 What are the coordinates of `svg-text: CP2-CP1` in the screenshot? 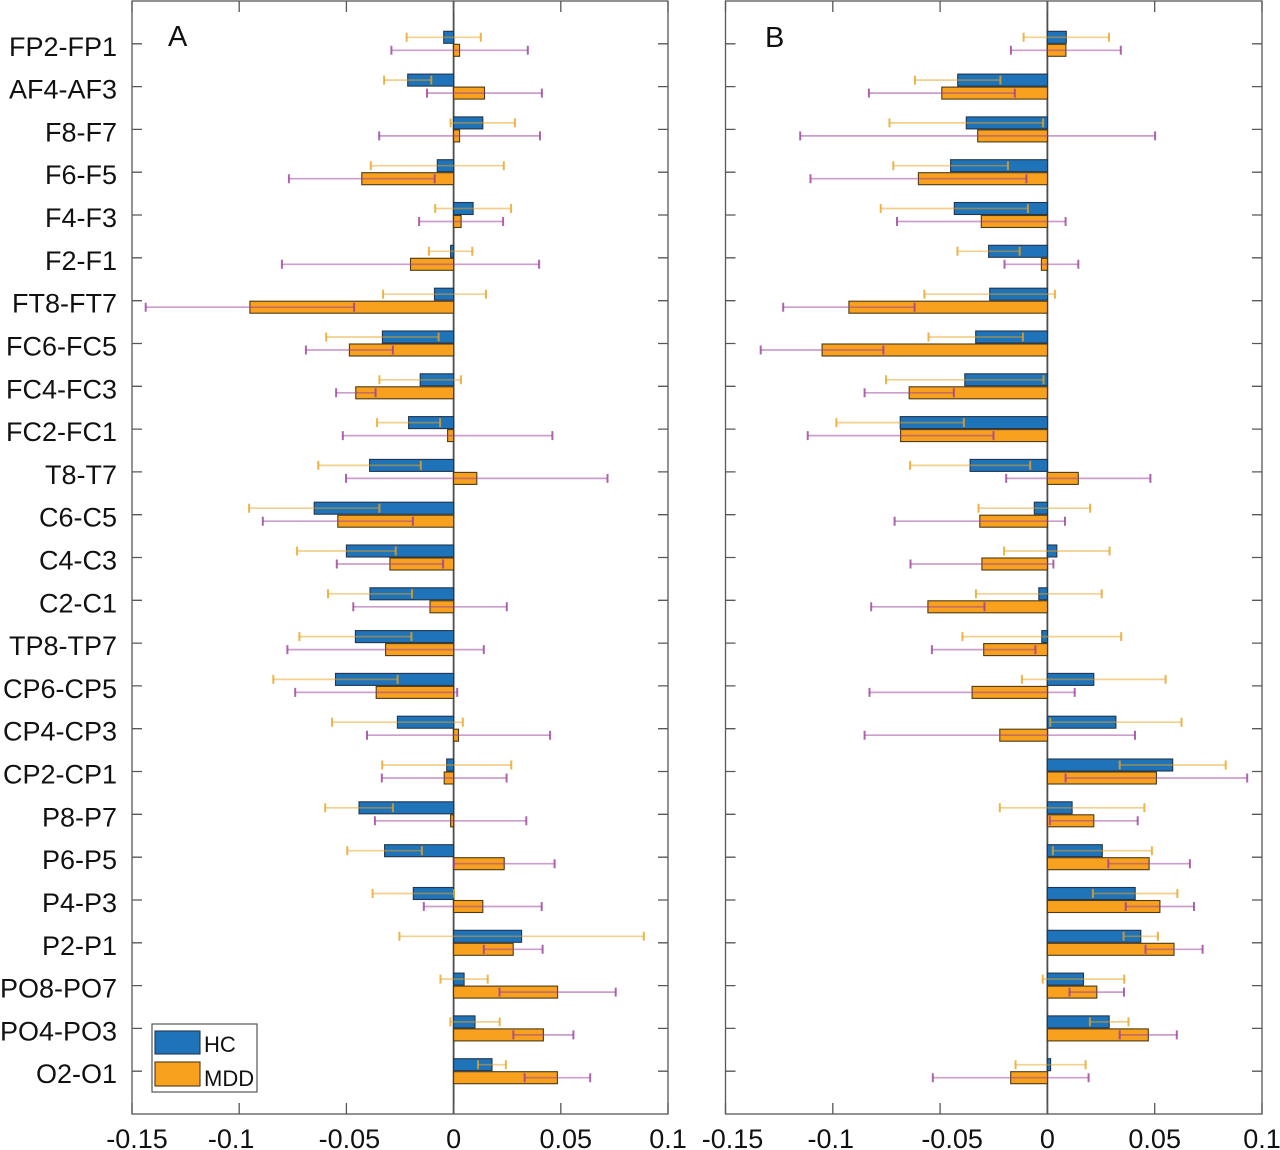 It's located at (60, 775).